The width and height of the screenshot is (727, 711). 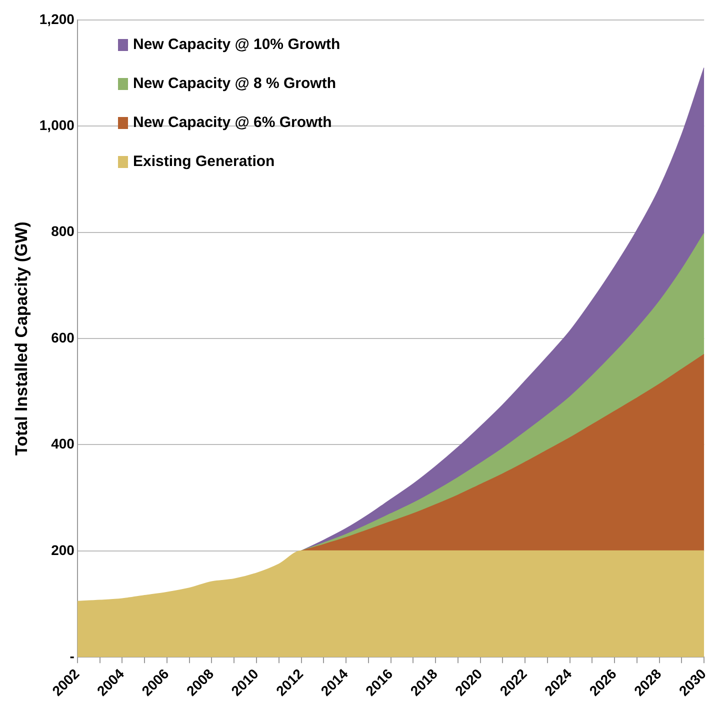 What do you see at coordinates (57, 18) in the screenshot?
I see `y-tick-label: 1,200` at bounding box center [57, 18].